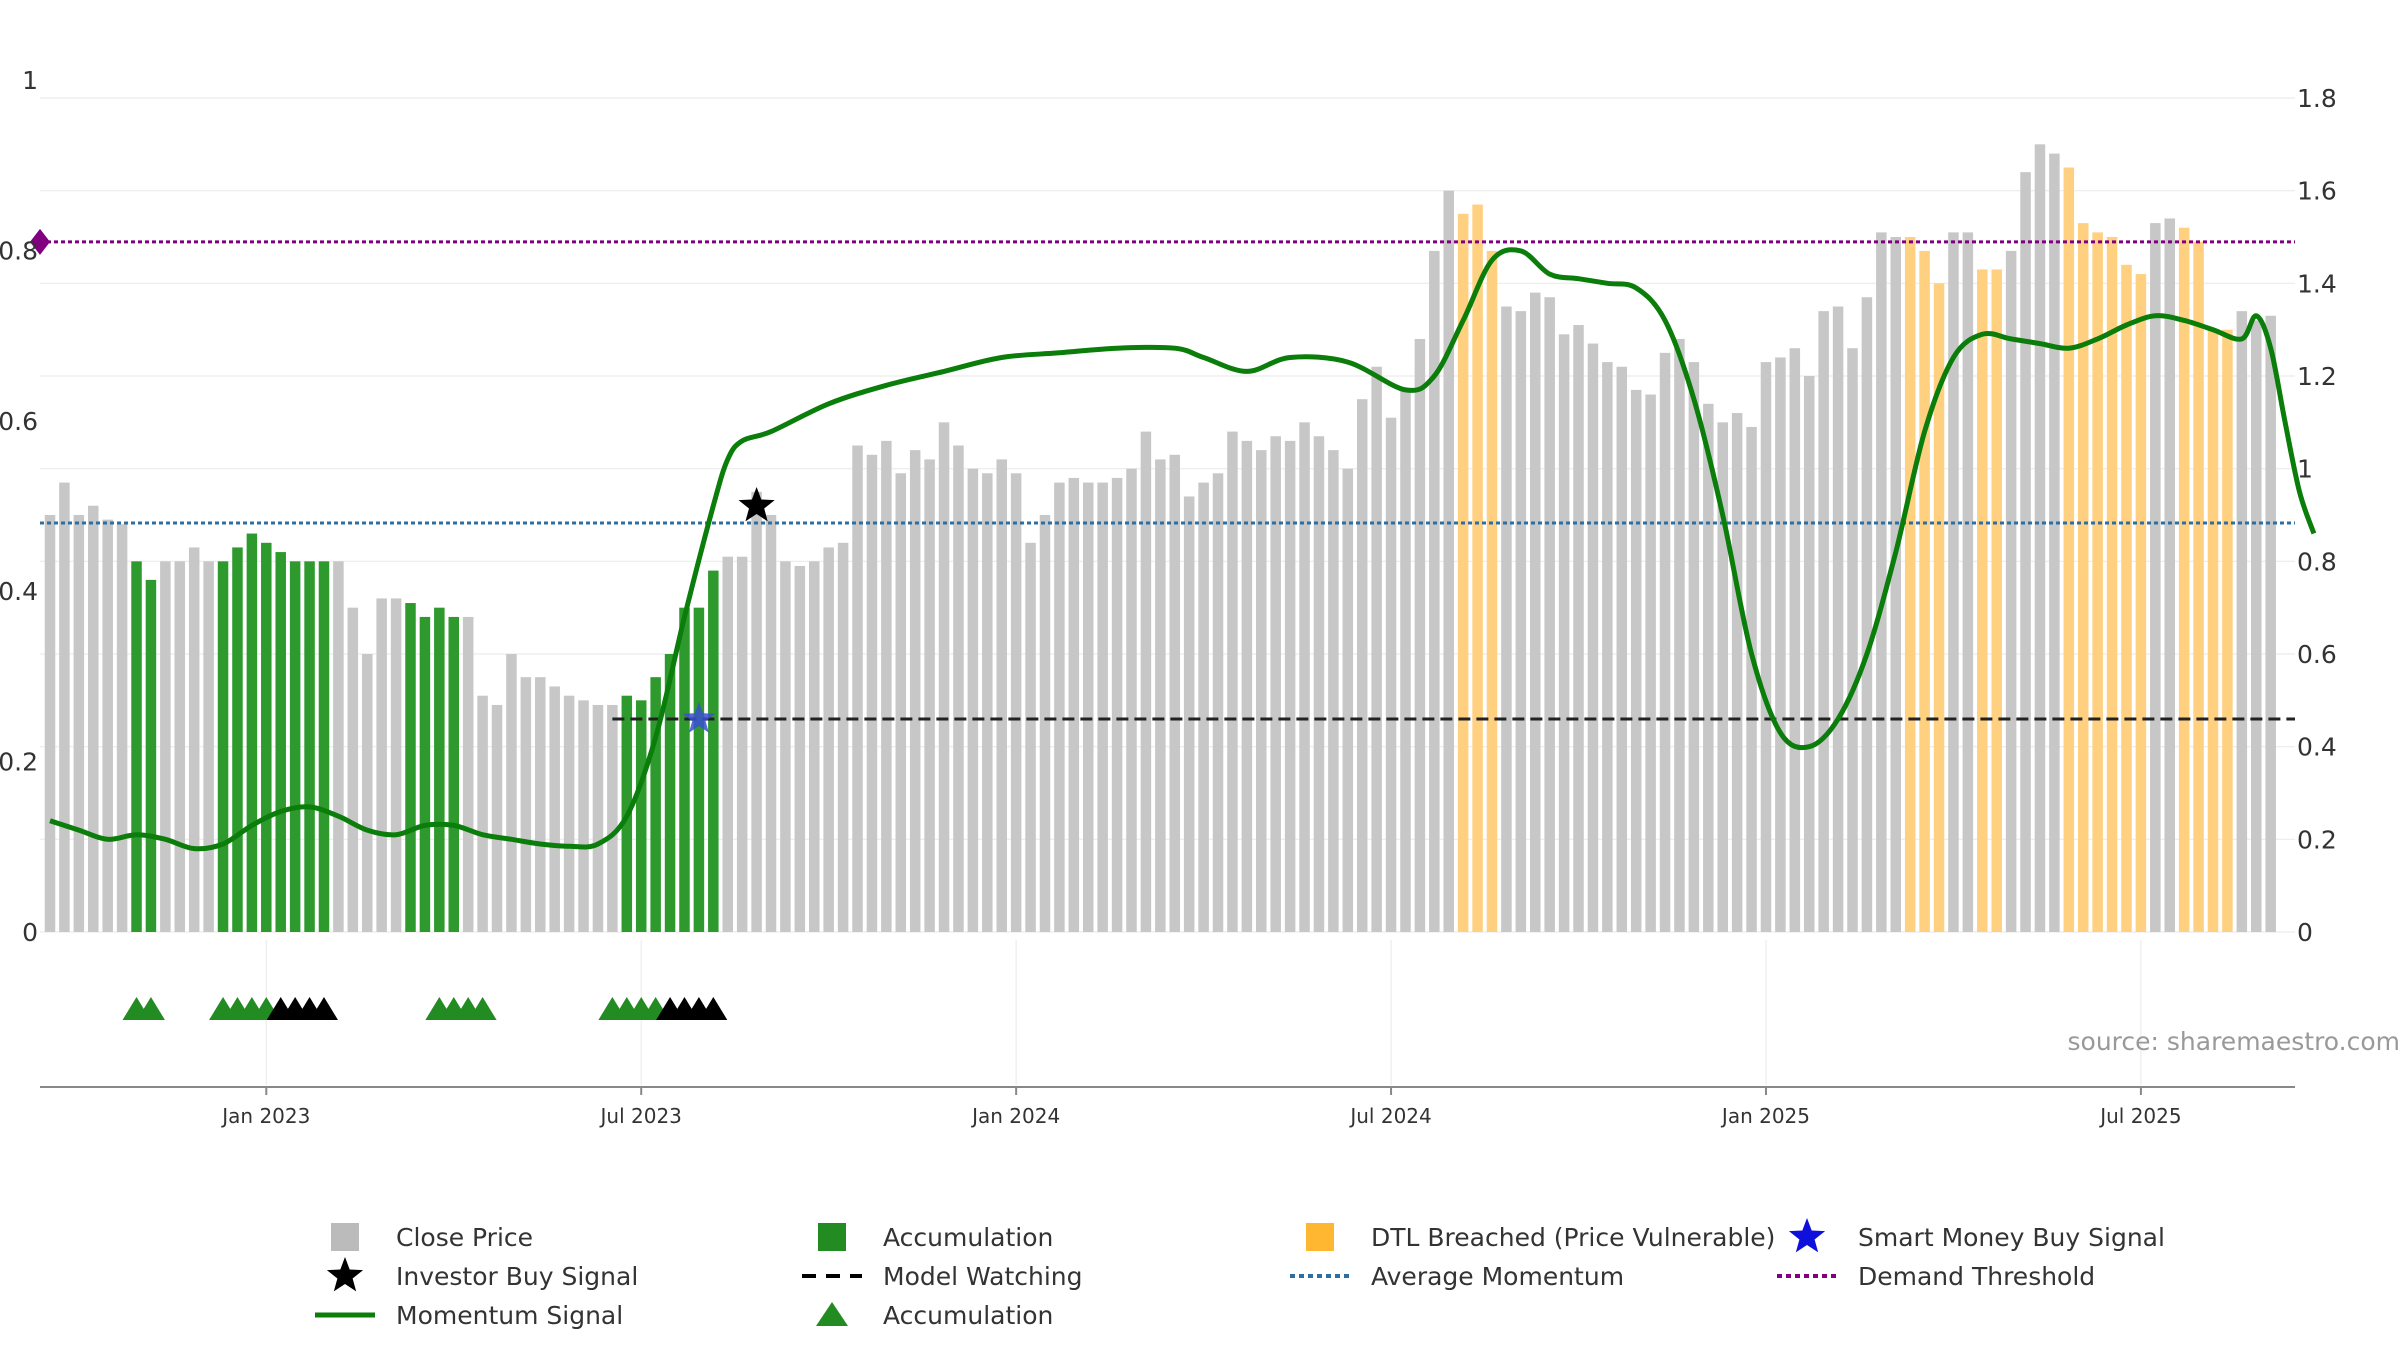 The height and width of the screenshot is (1350, 2400). I want to click on right-y-tick-label: 1.6, so click(2317, 191).